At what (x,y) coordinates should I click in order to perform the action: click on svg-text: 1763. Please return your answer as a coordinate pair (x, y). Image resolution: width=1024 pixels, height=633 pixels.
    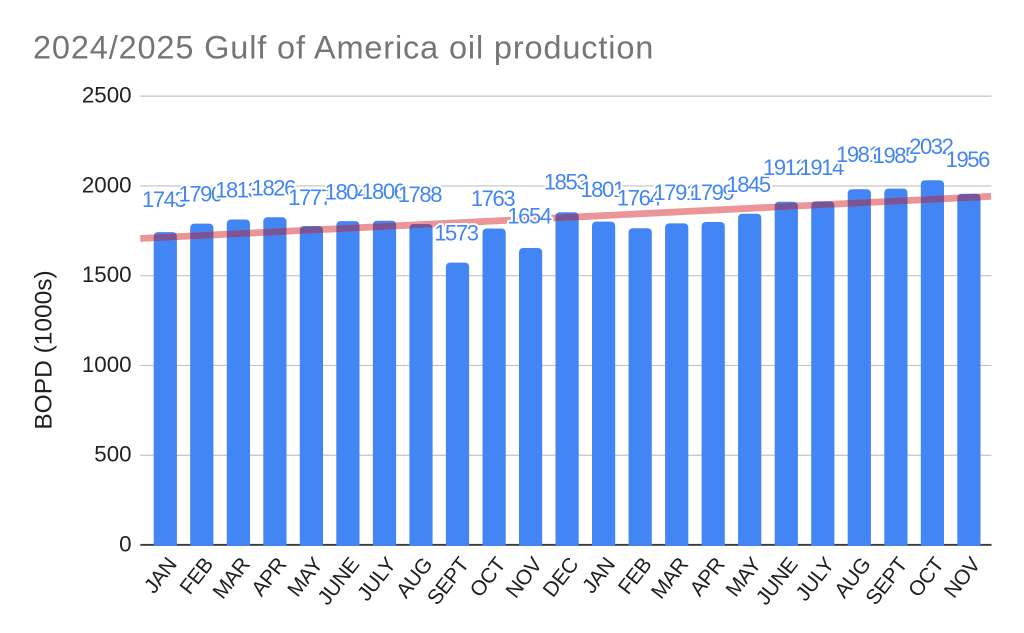
    Looking at the image, I should click on (493, 198).